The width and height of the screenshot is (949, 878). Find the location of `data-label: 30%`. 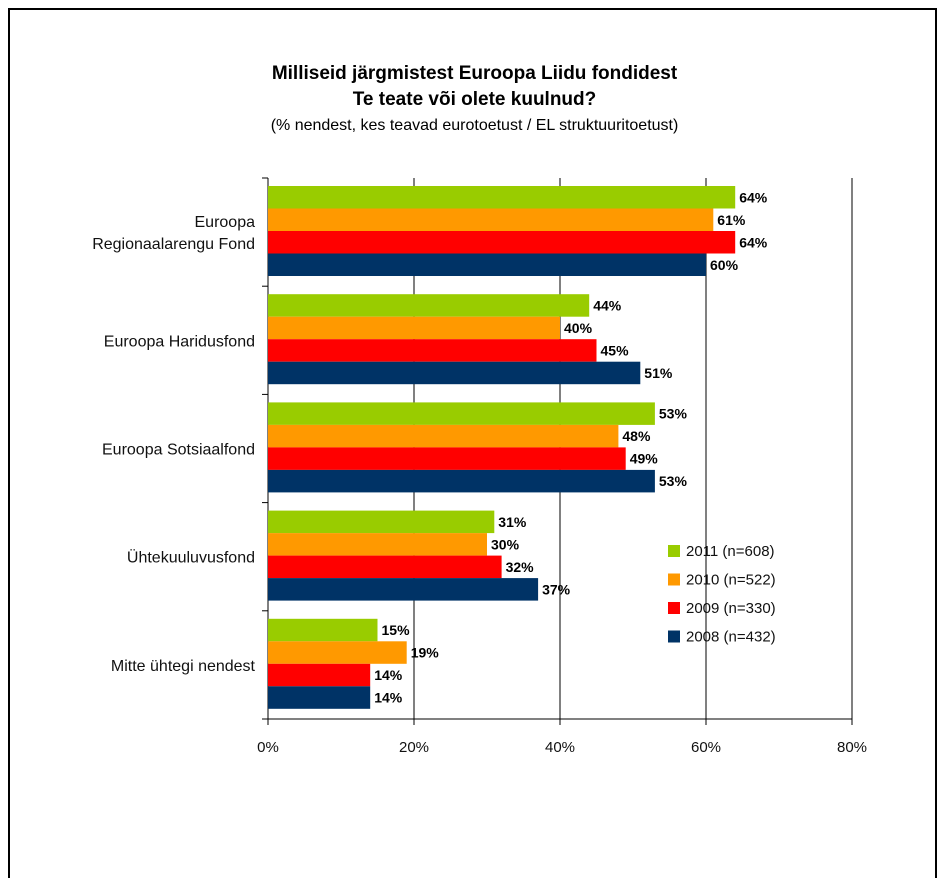

data-label: 30% is located at coordinates (505, 544).